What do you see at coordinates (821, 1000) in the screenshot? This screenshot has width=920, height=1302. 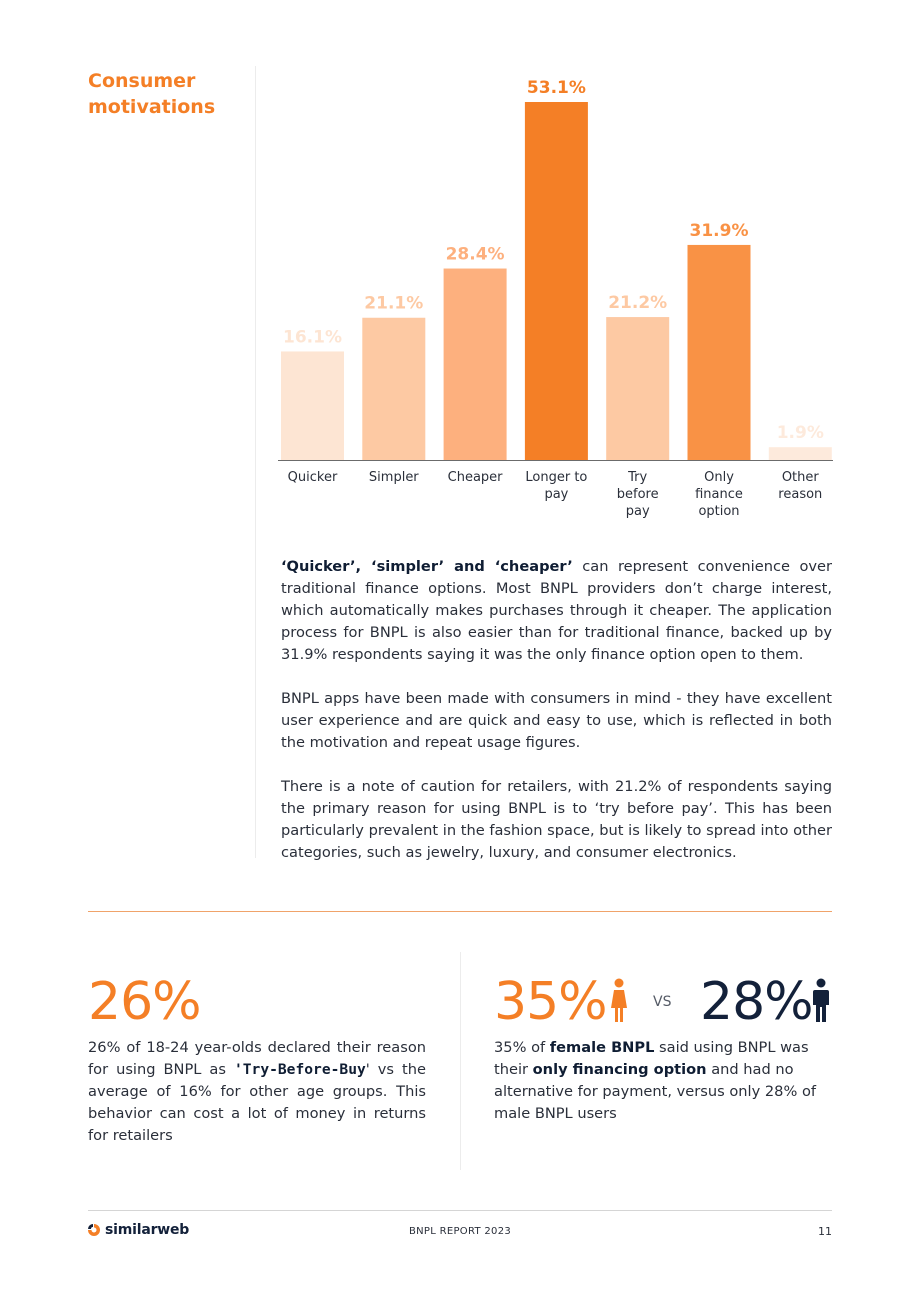 I see `male-person-icon` at bounding box center [821, 1000].